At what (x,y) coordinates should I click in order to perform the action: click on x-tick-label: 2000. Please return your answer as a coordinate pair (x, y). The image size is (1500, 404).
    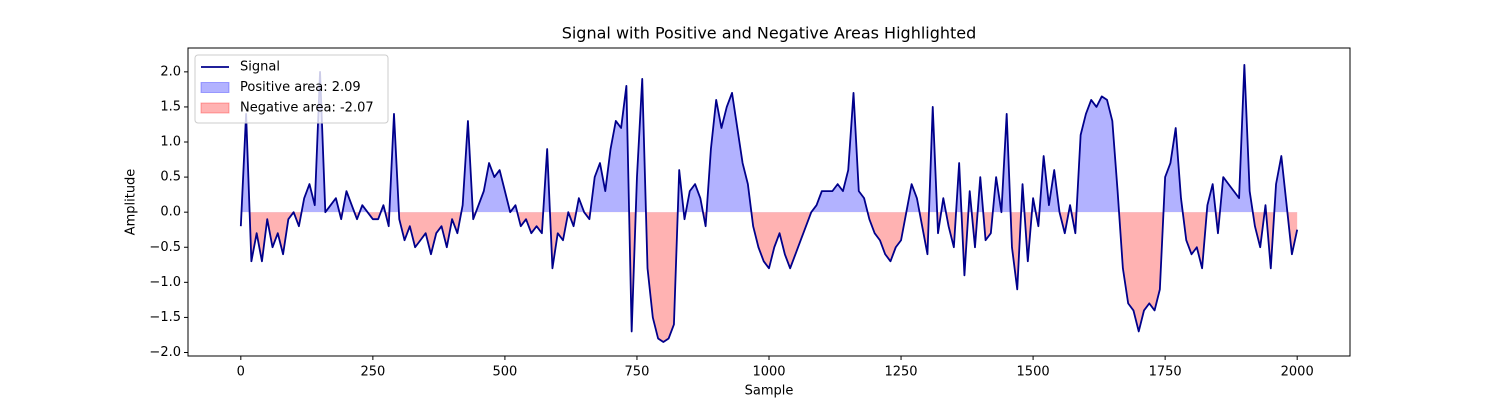
    Looking at the image, I should click on (1297, 372).